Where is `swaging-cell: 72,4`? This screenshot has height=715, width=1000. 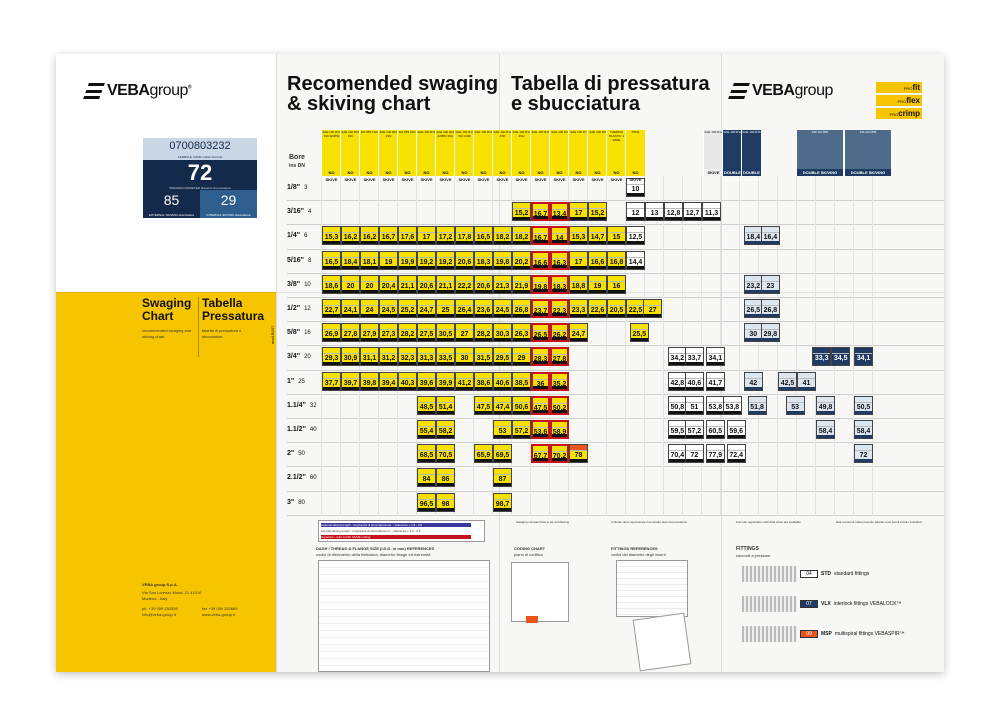
swaging-cell: 72,4 is located at coordinates (736, 454).